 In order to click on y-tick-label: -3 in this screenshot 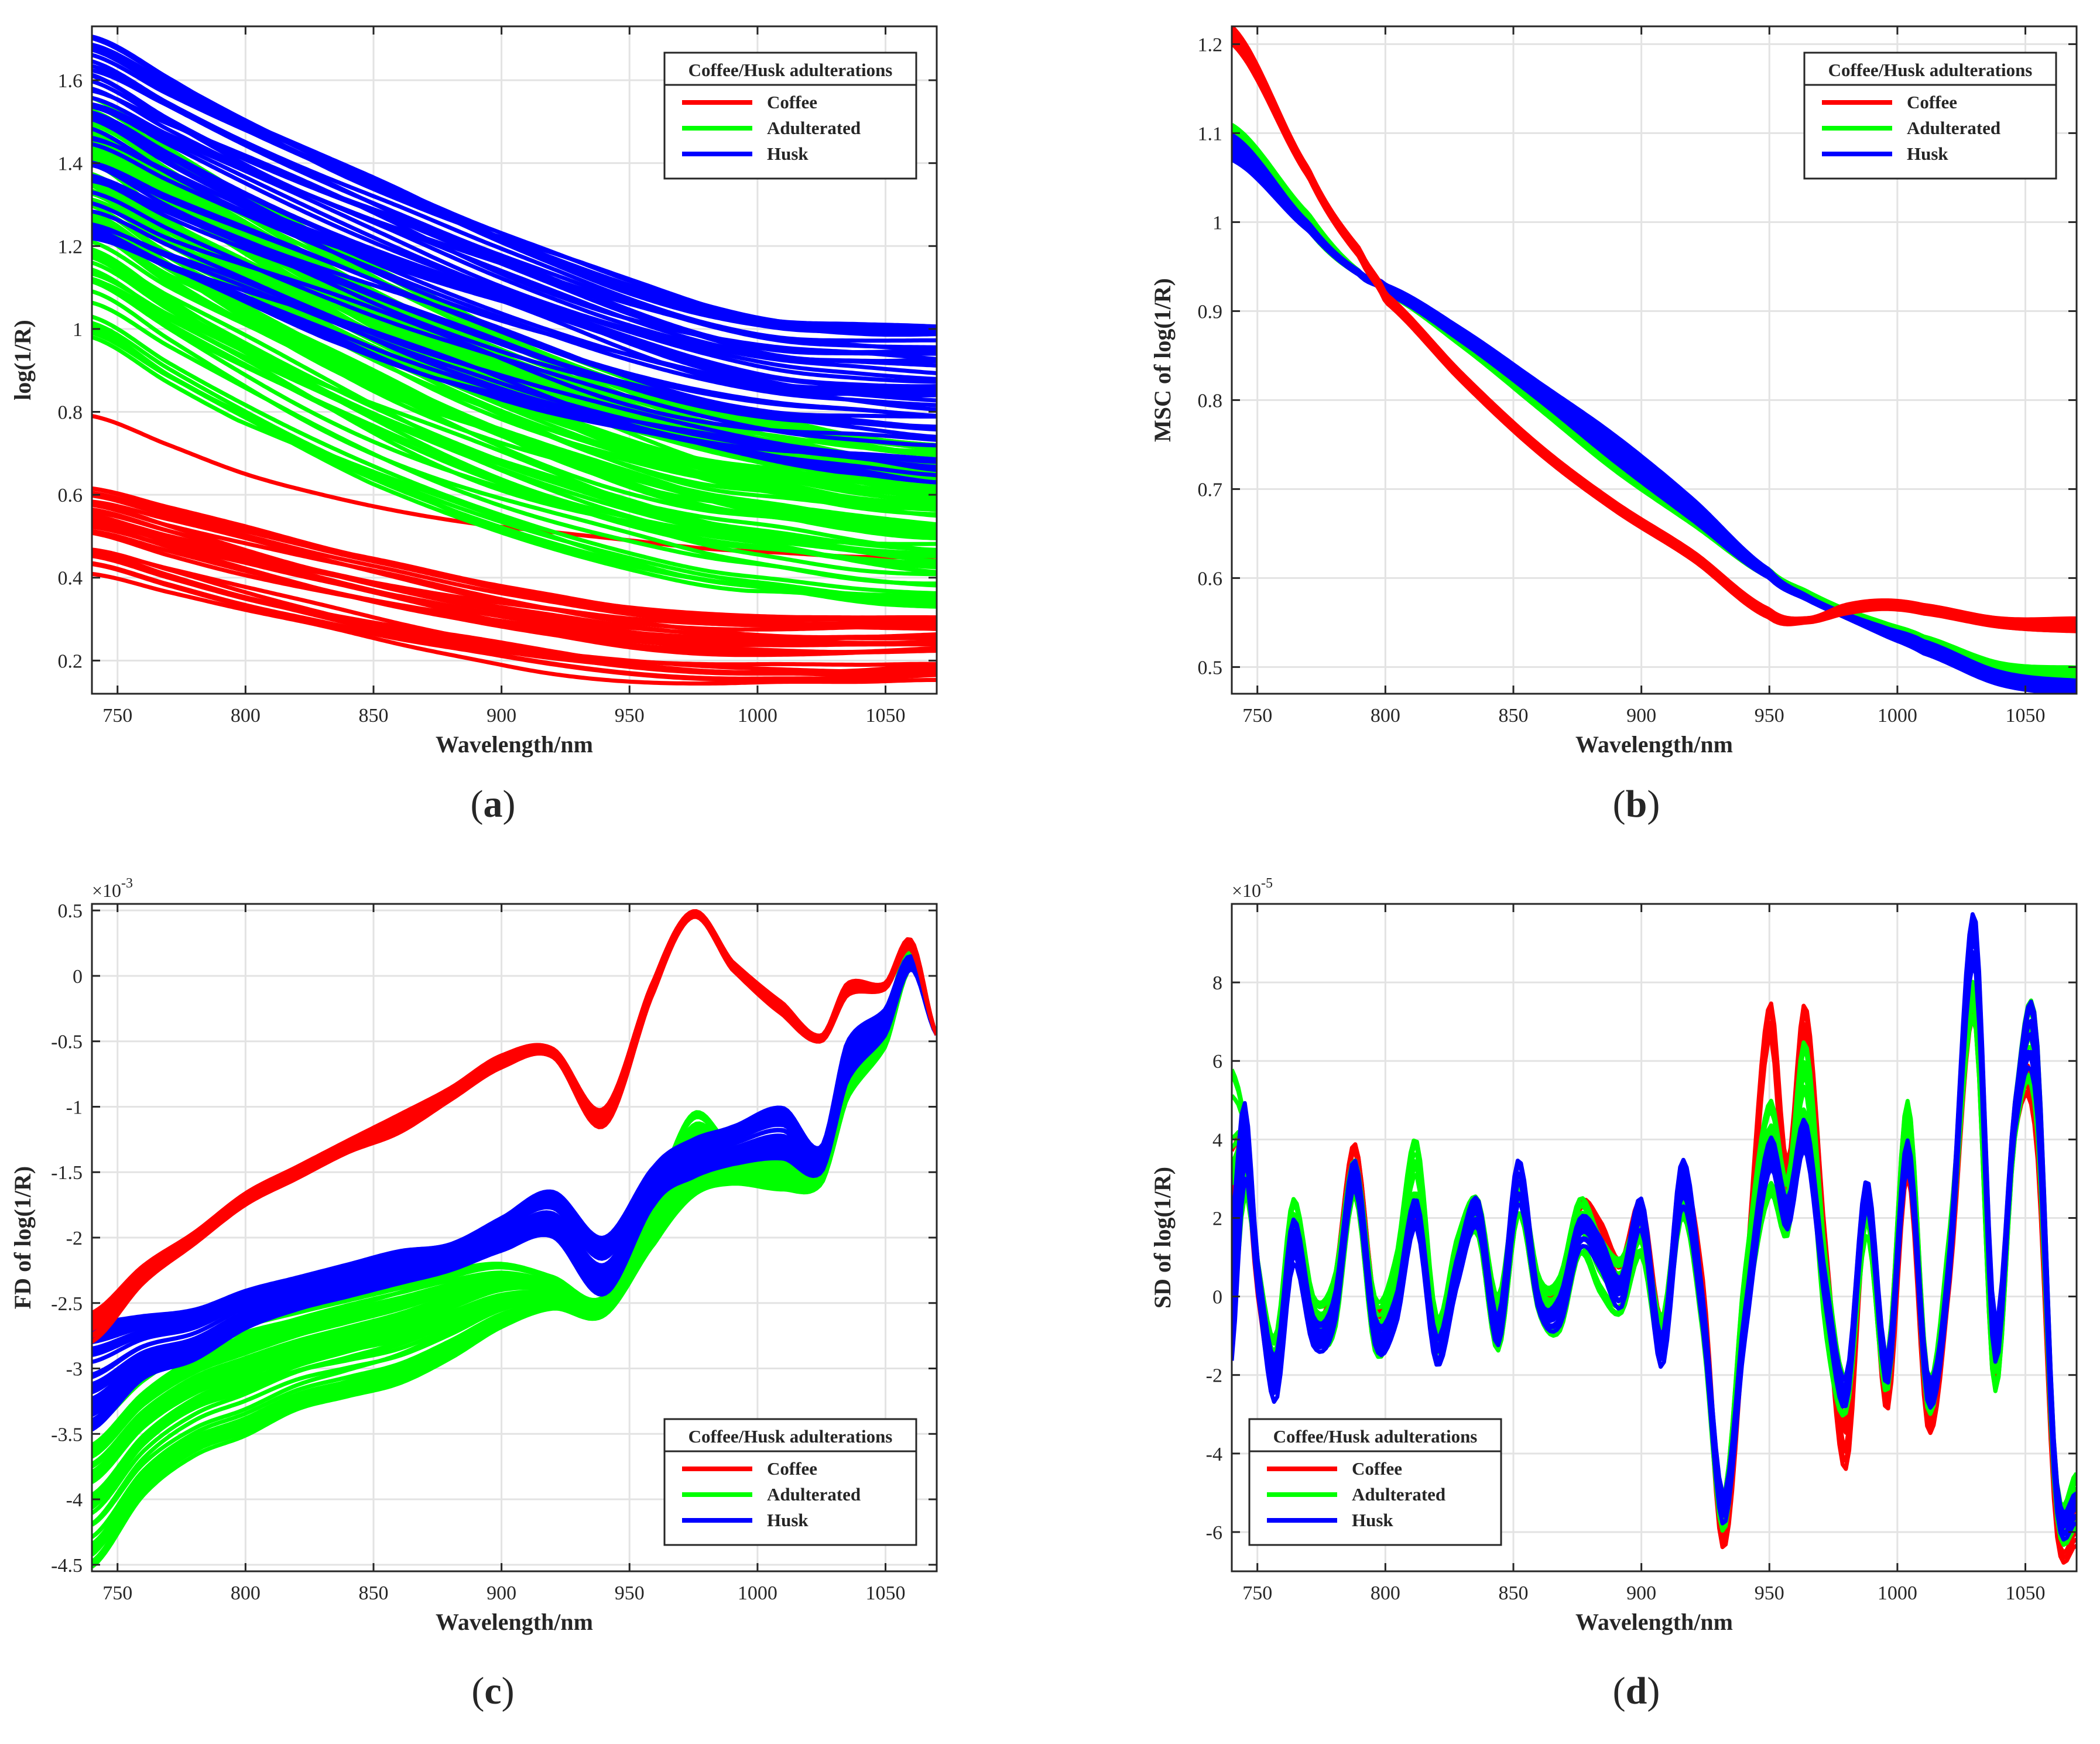, I will do `click(74, 1369)`.